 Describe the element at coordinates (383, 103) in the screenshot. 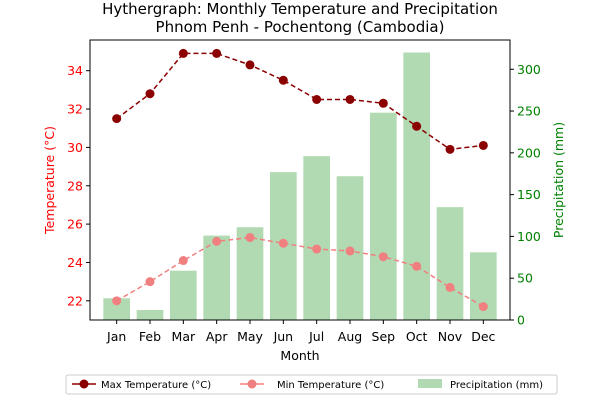

I see `max-temp-point-sep` at that location.